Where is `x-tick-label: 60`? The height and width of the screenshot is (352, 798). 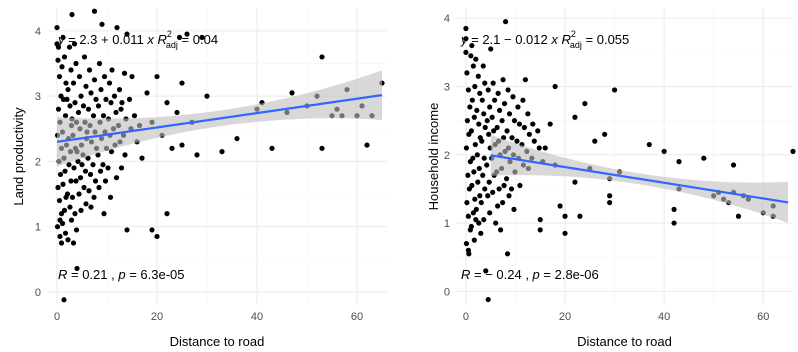 x-tick-label: 60 is located at coordinates (357, 317).